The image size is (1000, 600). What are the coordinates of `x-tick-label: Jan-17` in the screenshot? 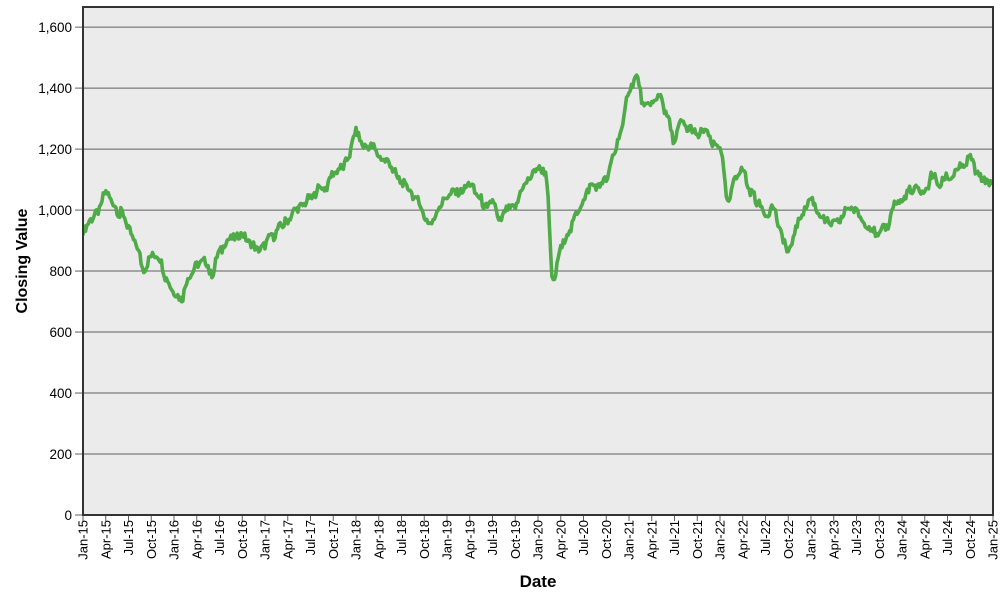 It's located at (265, 540).